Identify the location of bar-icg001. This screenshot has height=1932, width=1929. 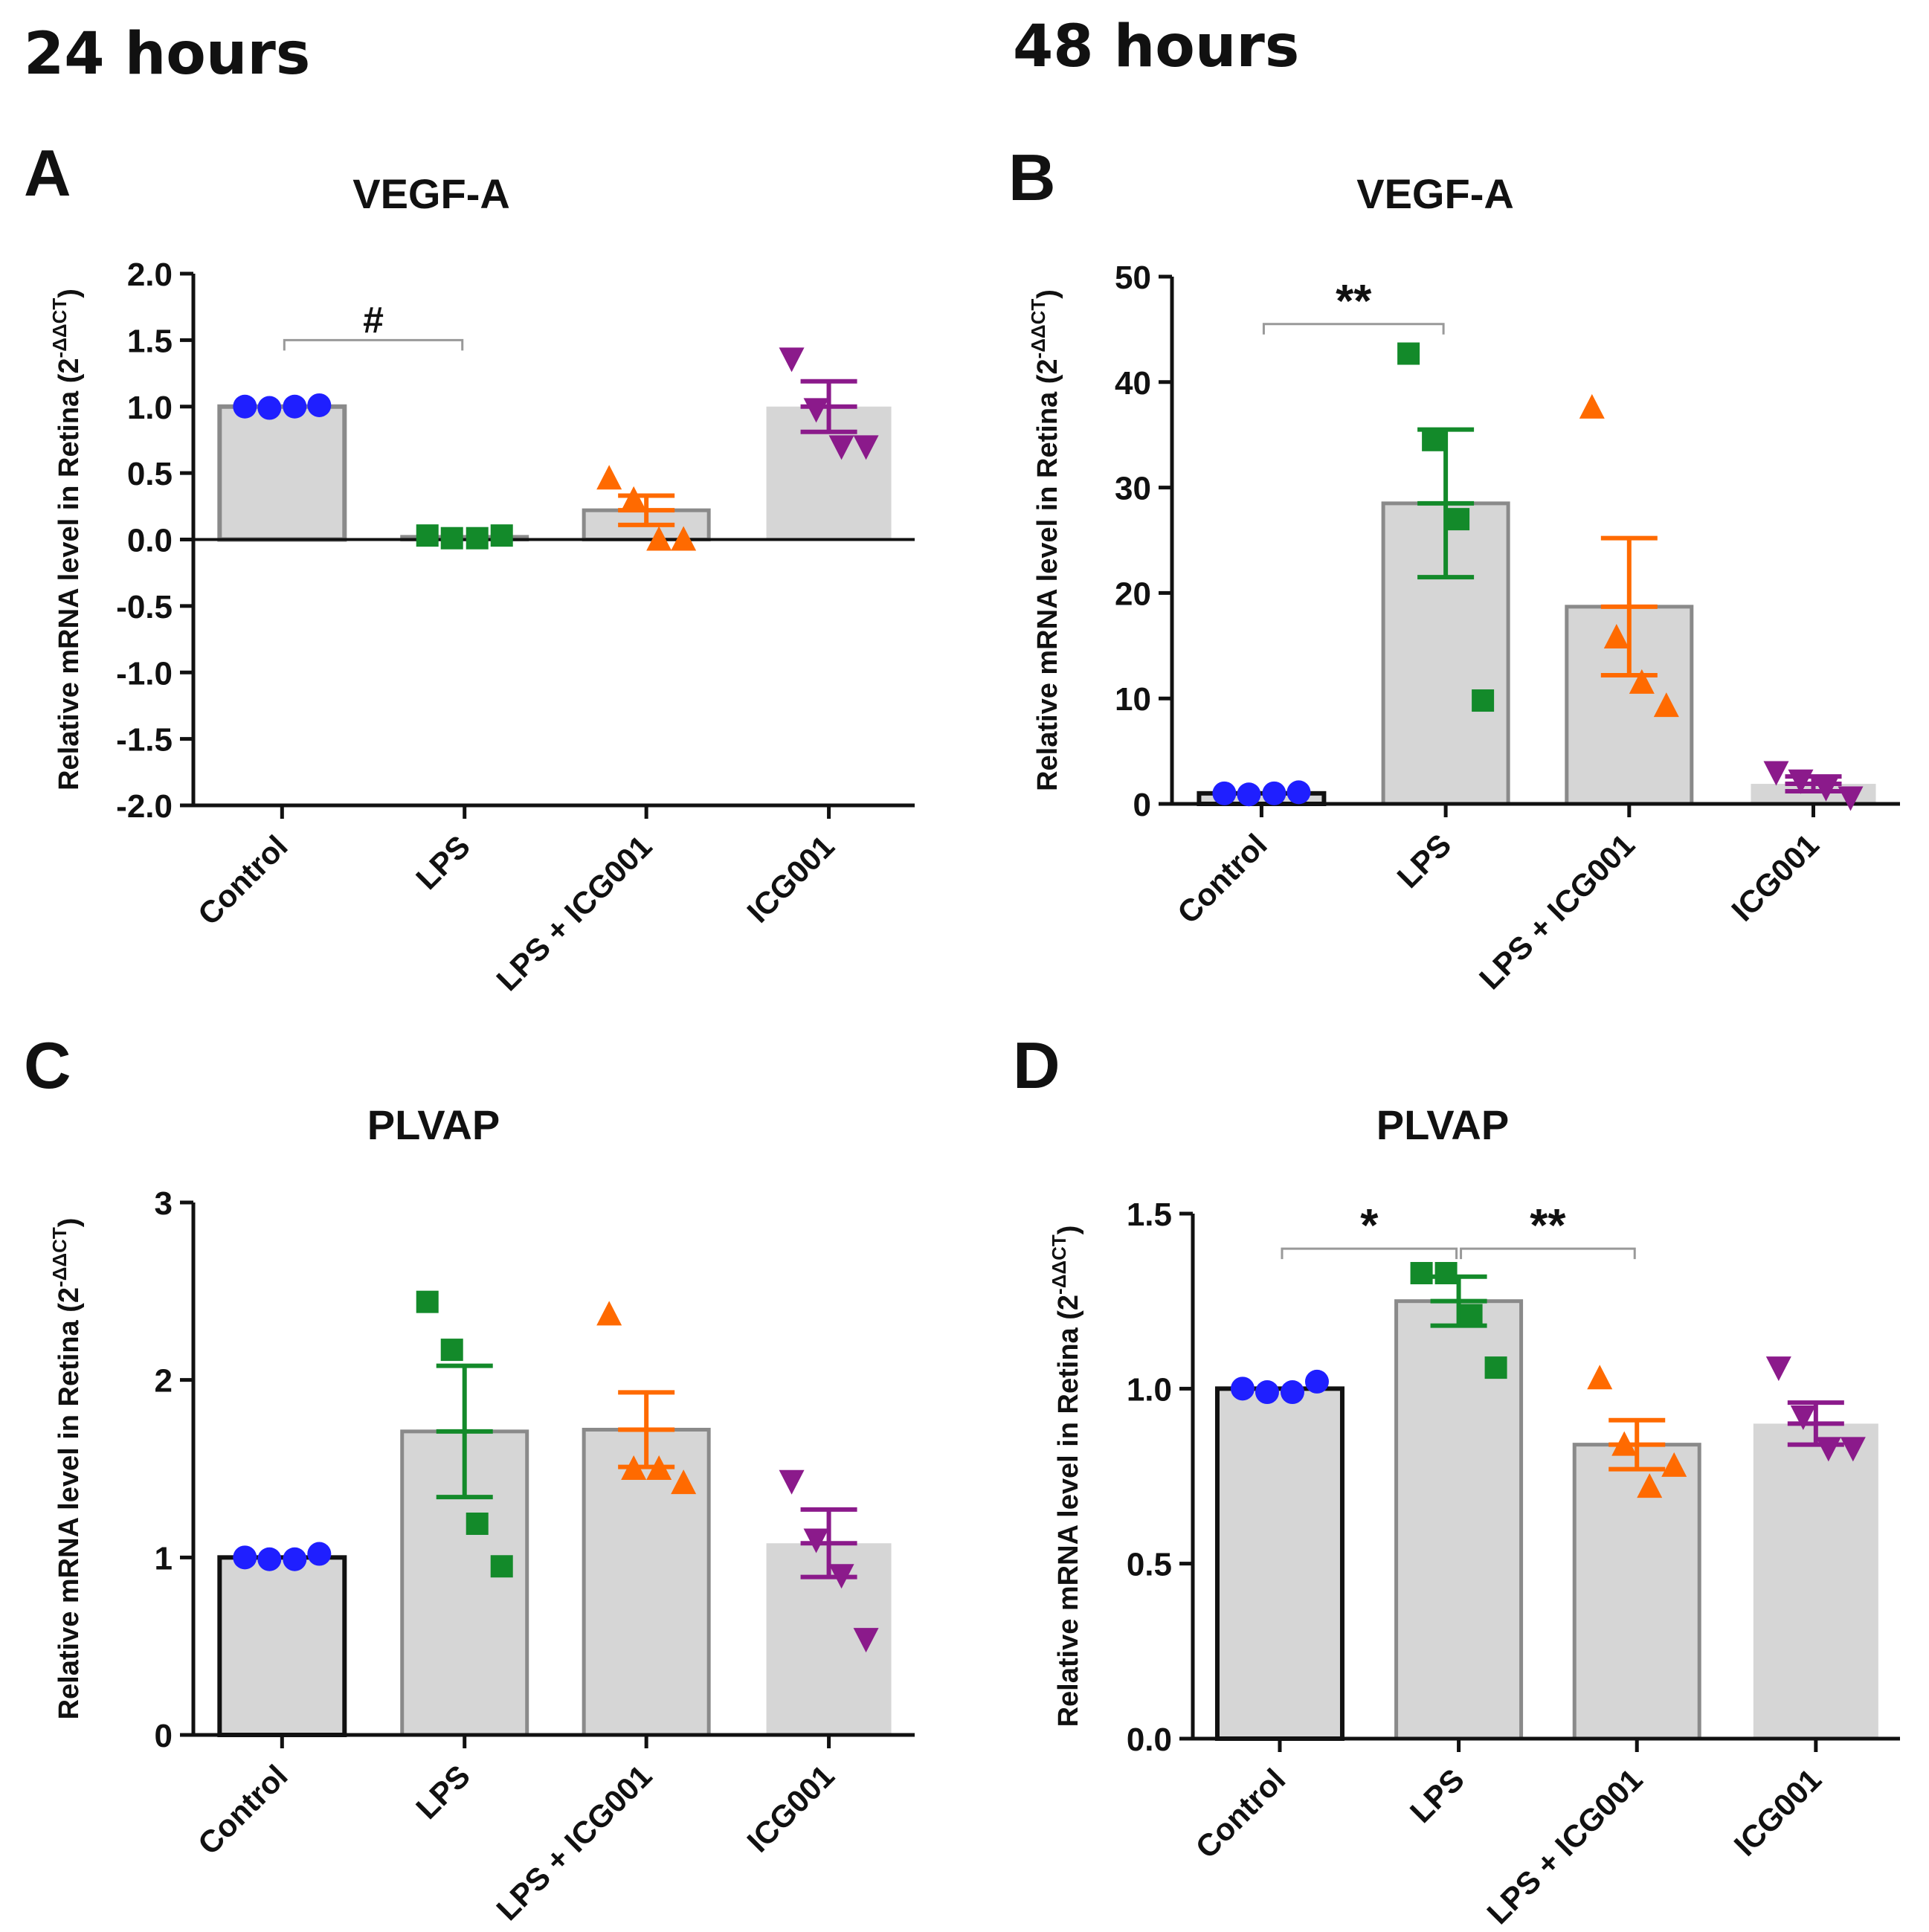
(1816, 1581).